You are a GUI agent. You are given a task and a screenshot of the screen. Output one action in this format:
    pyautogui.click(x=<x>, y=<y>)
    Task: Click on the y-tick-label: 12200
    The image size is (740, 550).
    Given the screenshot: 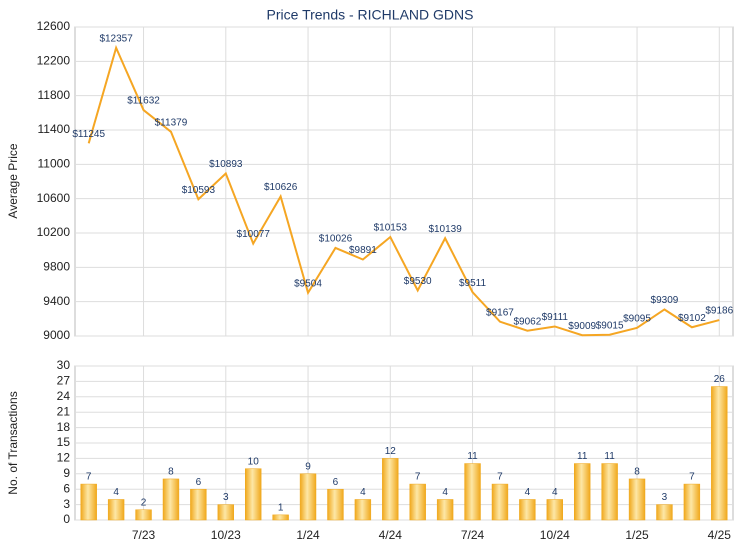 What is the action you would take?
    pyautogui.click(x=54, y=61)
    